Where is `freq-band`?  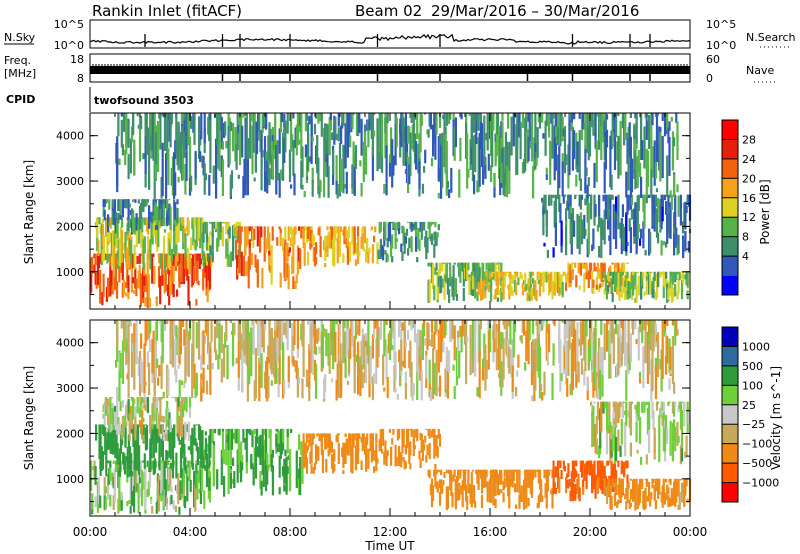 freq-band is located at coordinates (390, 70).